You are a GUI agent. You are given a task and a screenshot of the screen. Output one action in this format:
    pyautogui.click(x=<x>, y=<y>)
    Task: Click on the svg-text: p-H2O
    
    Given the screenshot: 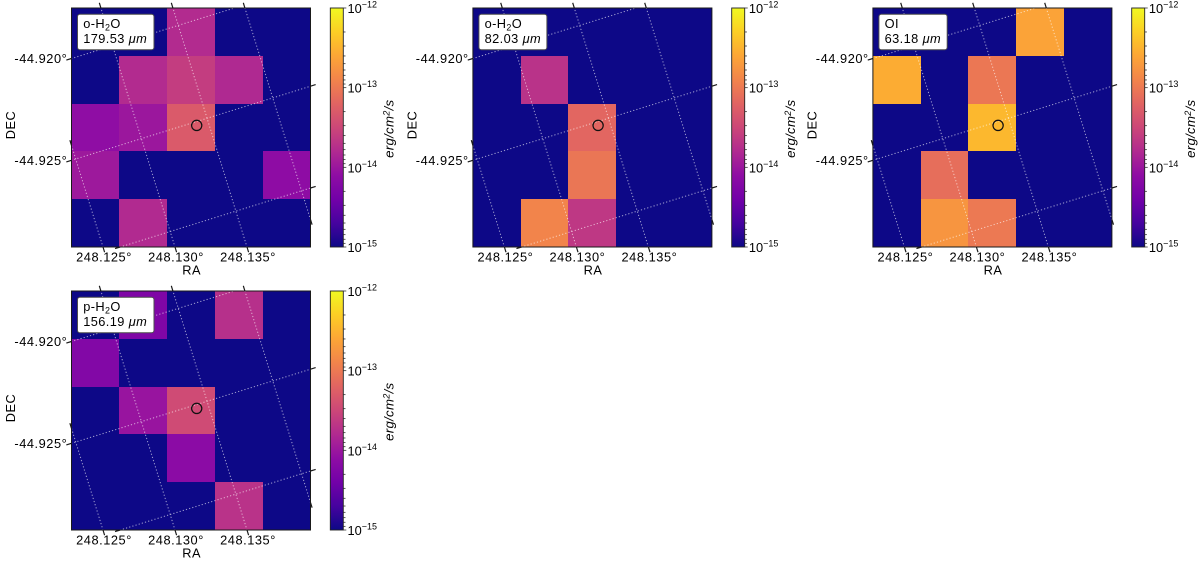 What is the action you would take?
    pyautogui.click(x=102, y=307)
    